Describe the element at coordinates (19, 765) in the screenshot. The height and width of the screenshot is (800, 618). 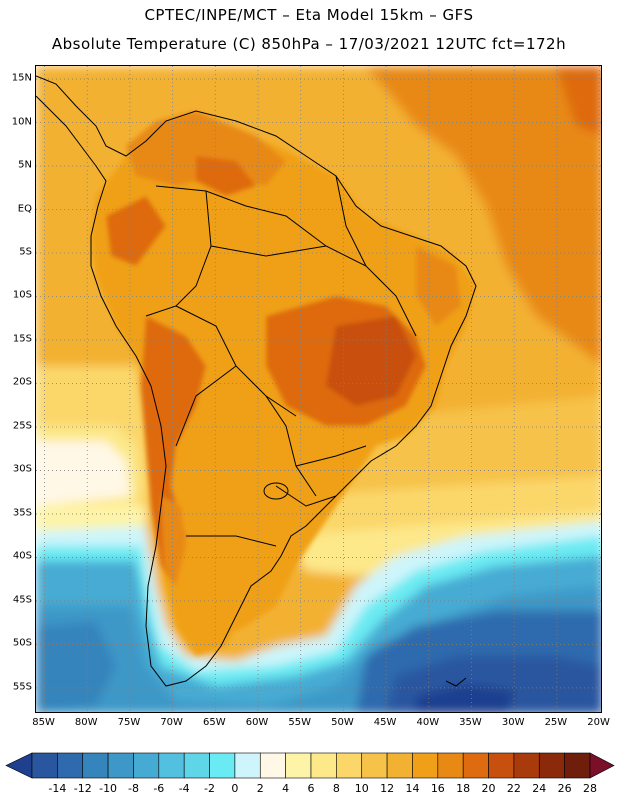
I see `colorbar-min-arrow` at that location.